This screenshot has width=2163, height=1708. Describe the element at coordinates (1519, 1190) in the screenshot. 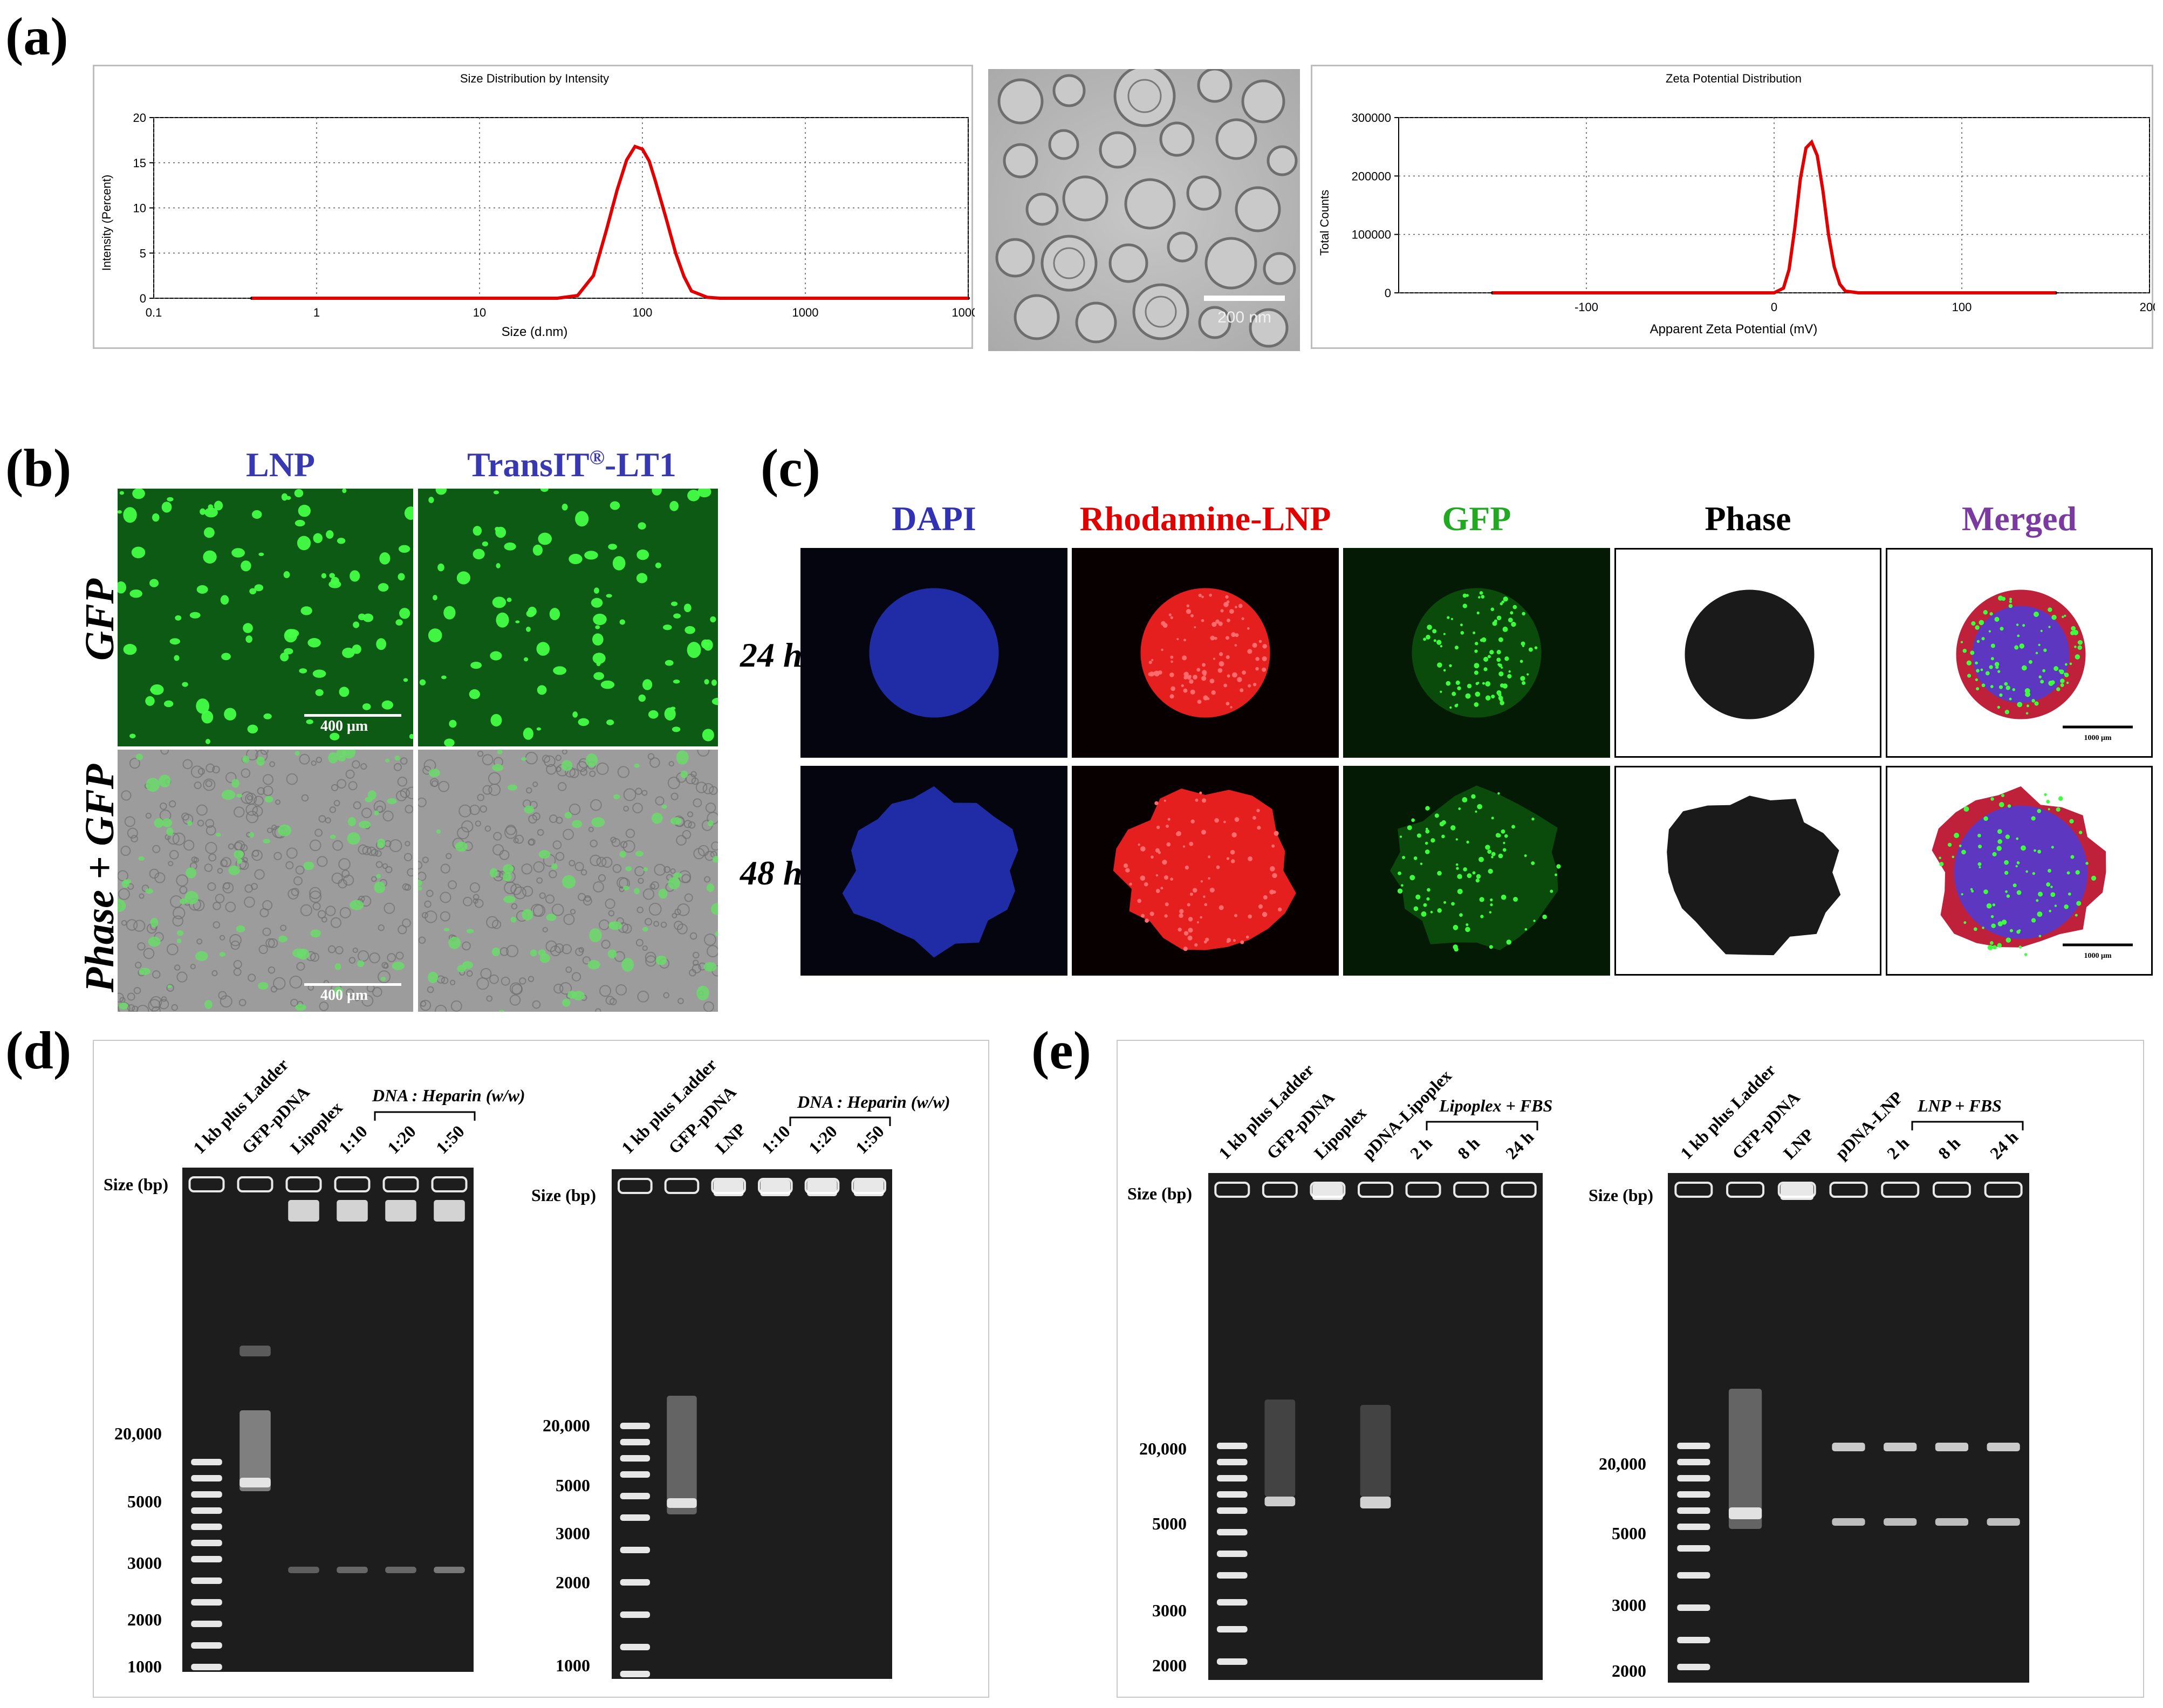

I see `gel-well` at that location.